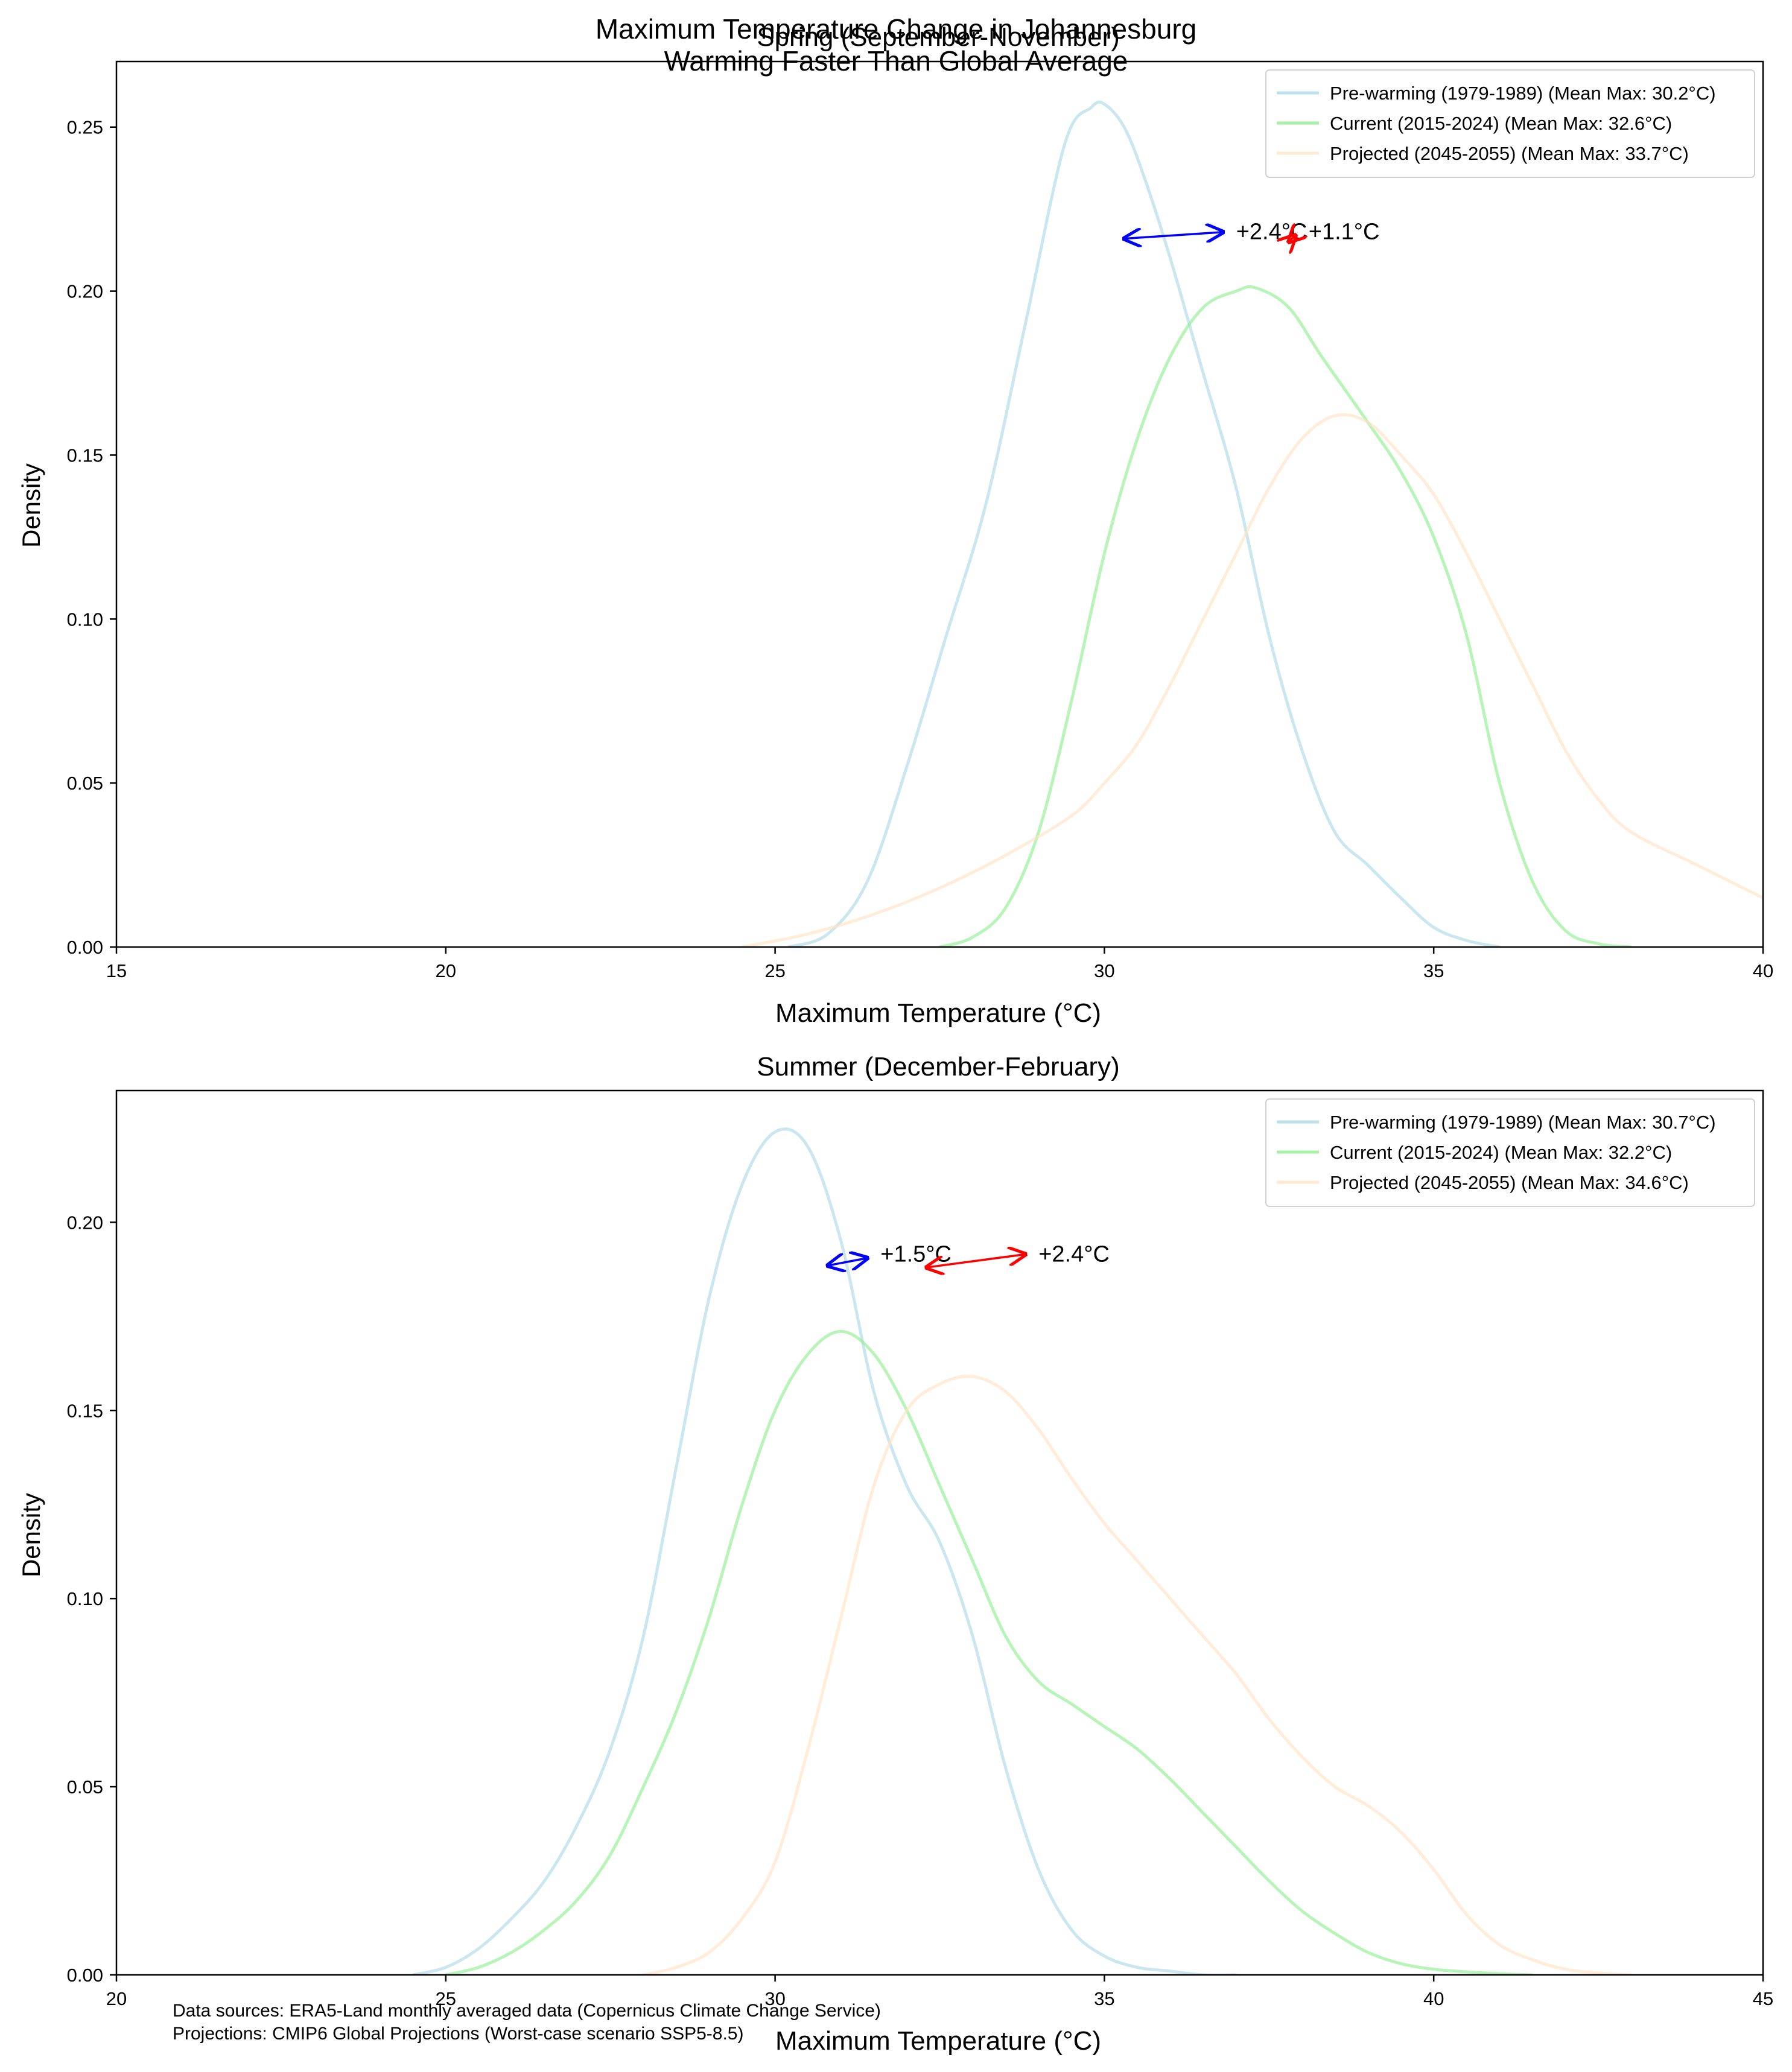  Describe the element at coordinates (85, 619) in the screenshot. I see `spring-y-tick-label: 0.10` at that location.